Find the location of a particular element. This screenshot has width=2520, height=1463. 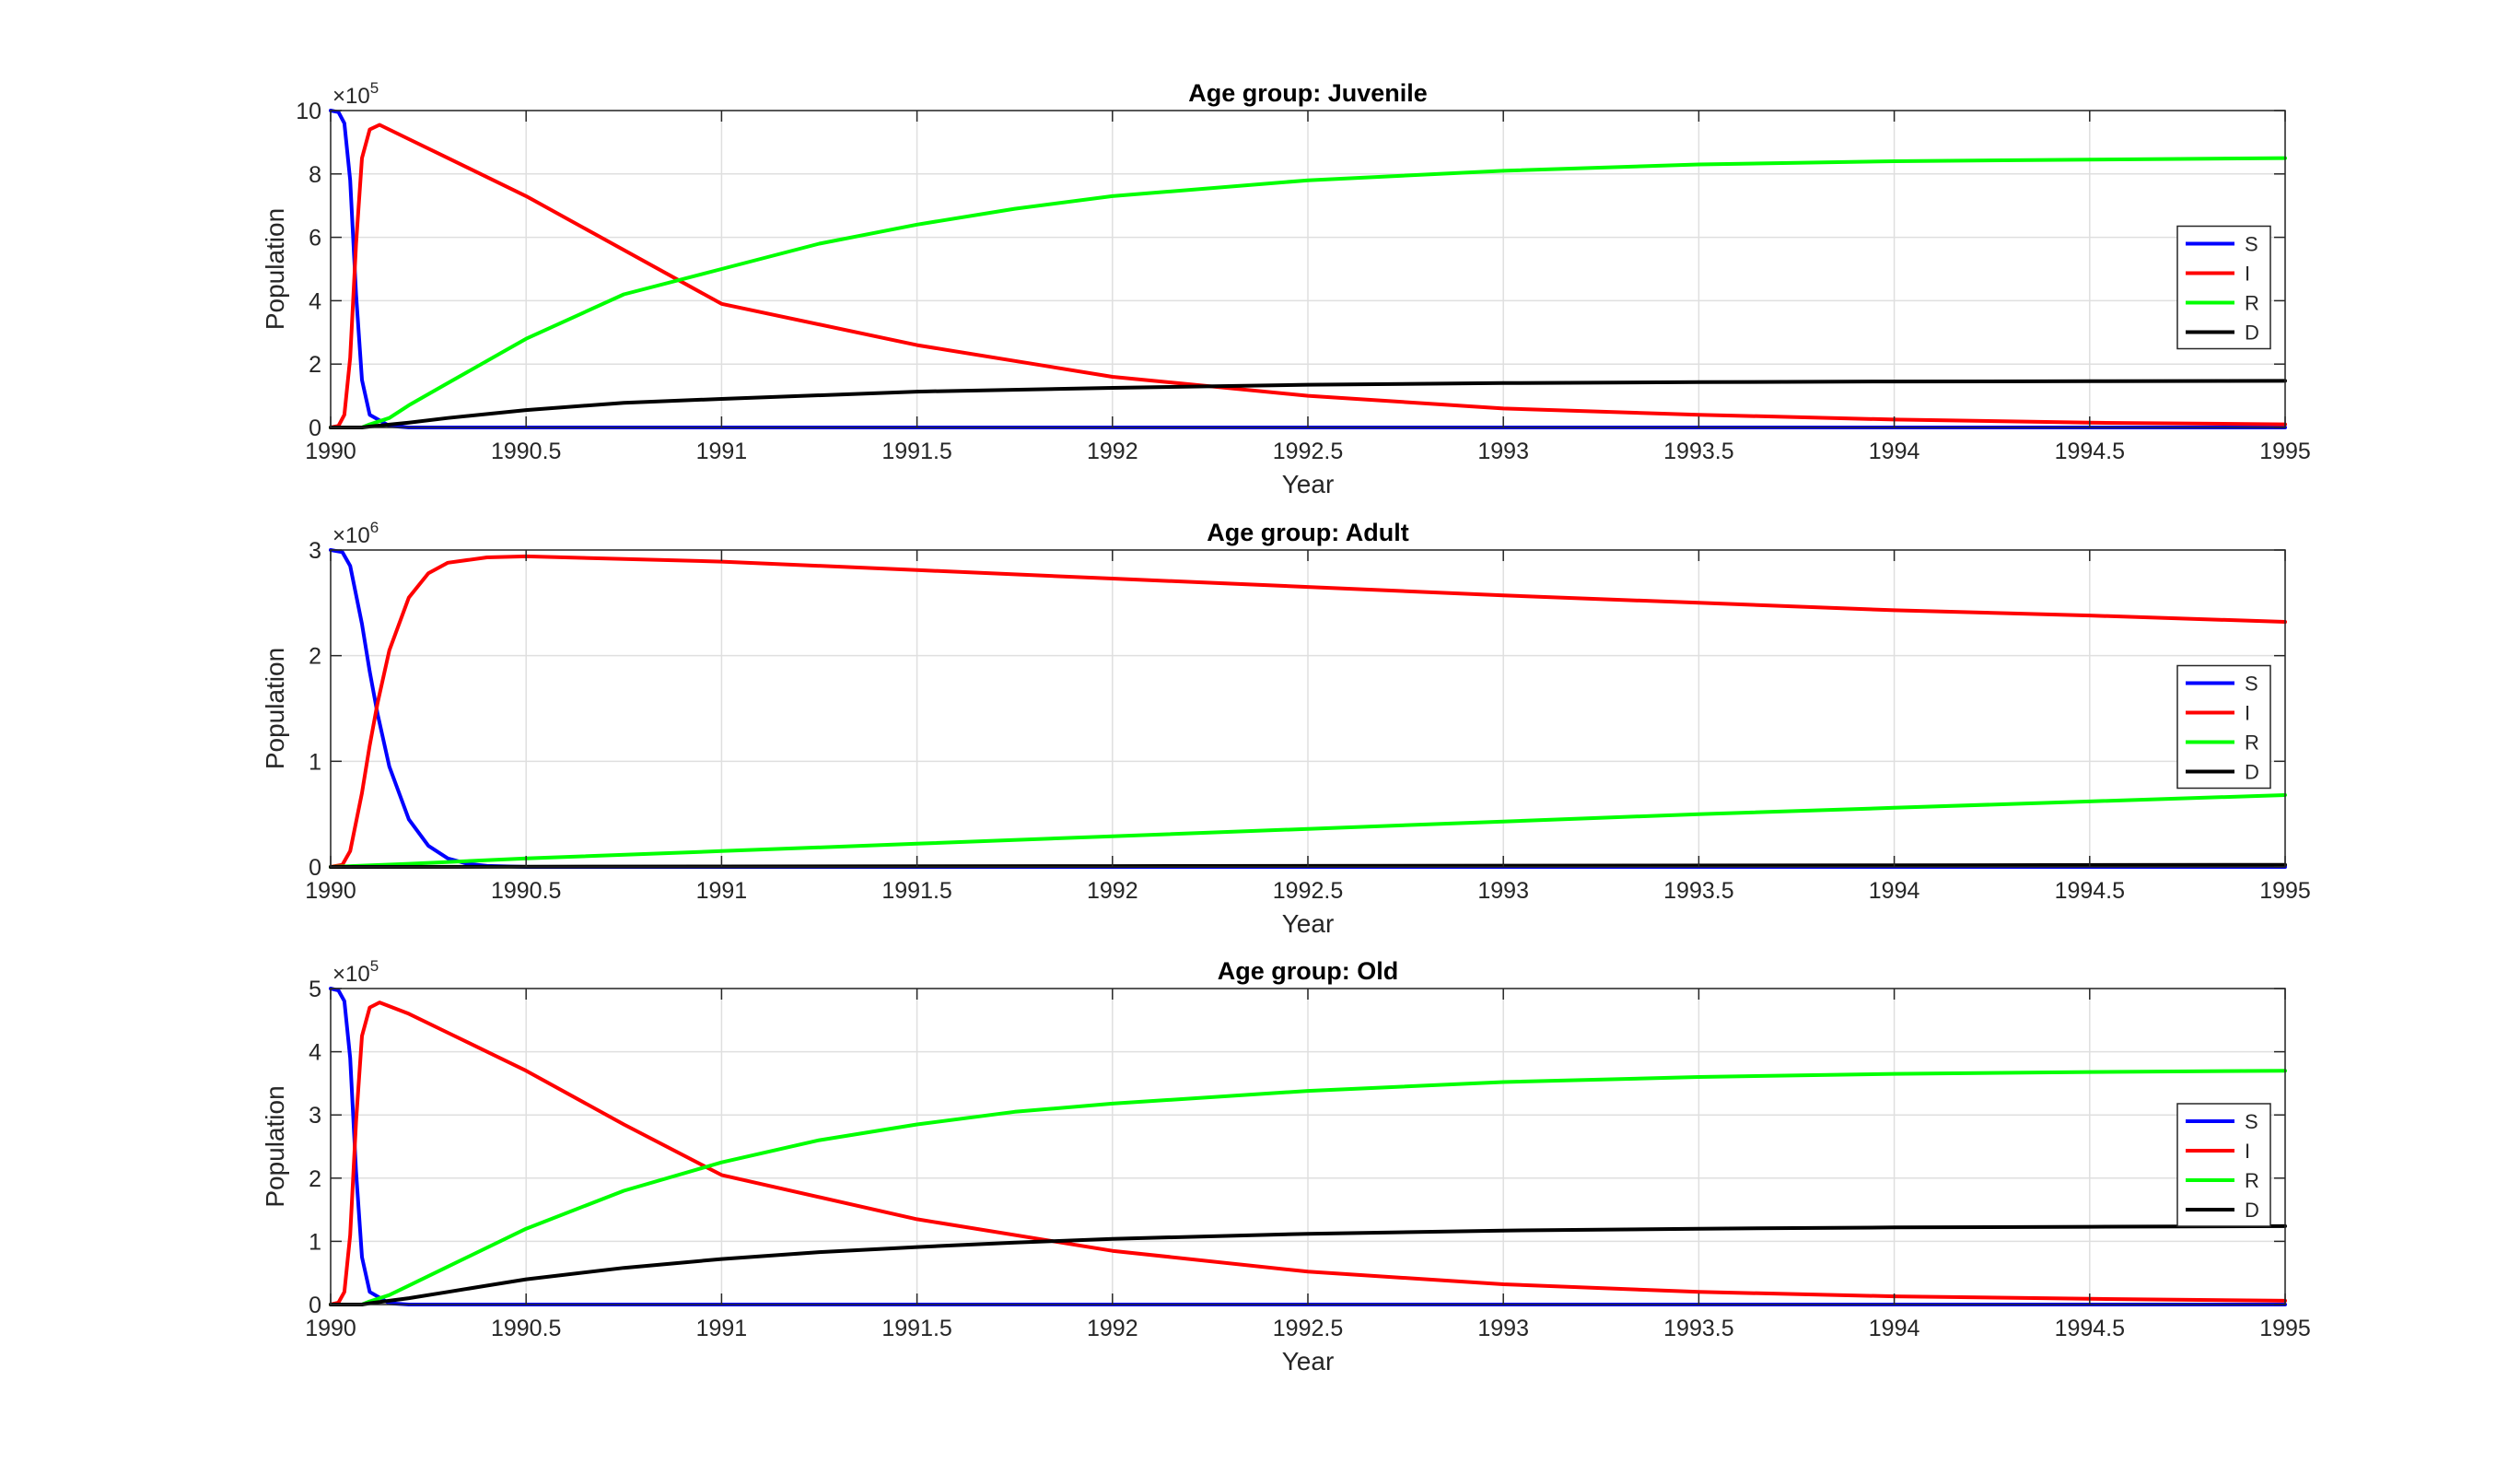

y-tick-label: 6 is located at coordinates (315, 239).